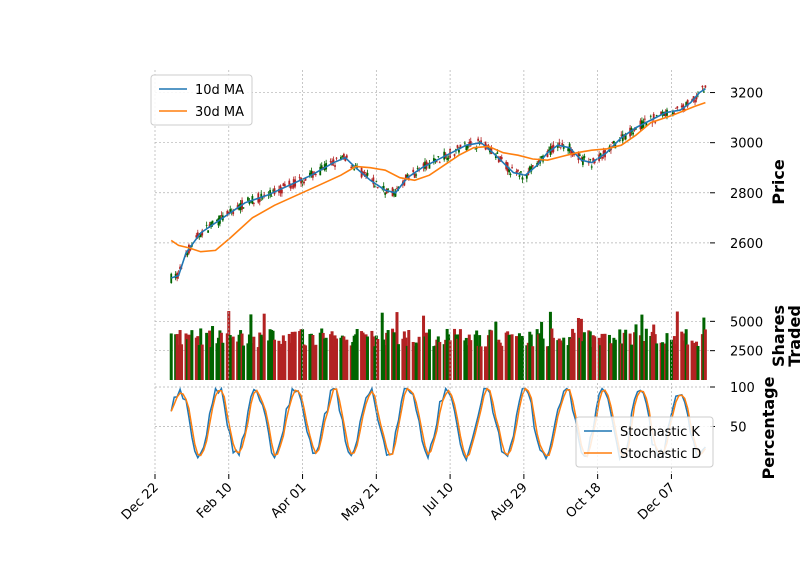 This screenshot has height=574, width=800. What do you see at coordinates (219, 112) in the screenshot?
I see `legend-label: 30d MA` at bounding box center [219, 112].